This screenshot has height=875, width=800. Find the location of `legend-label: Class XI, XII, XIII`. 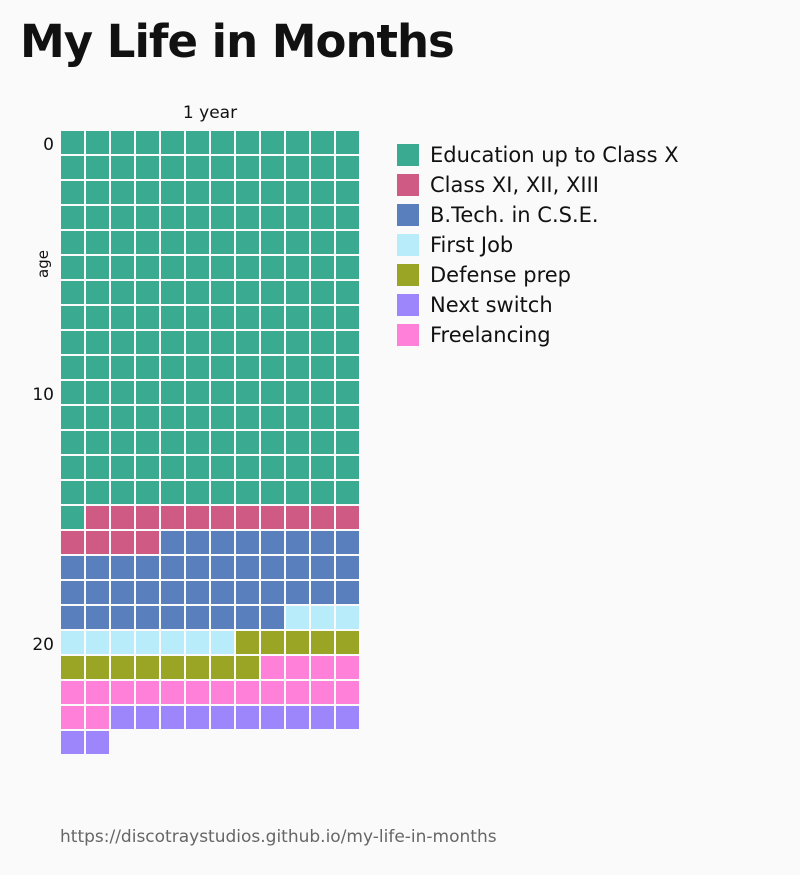

legend-label: Class XI, XII, XIII is located at coordinates (514, 185).